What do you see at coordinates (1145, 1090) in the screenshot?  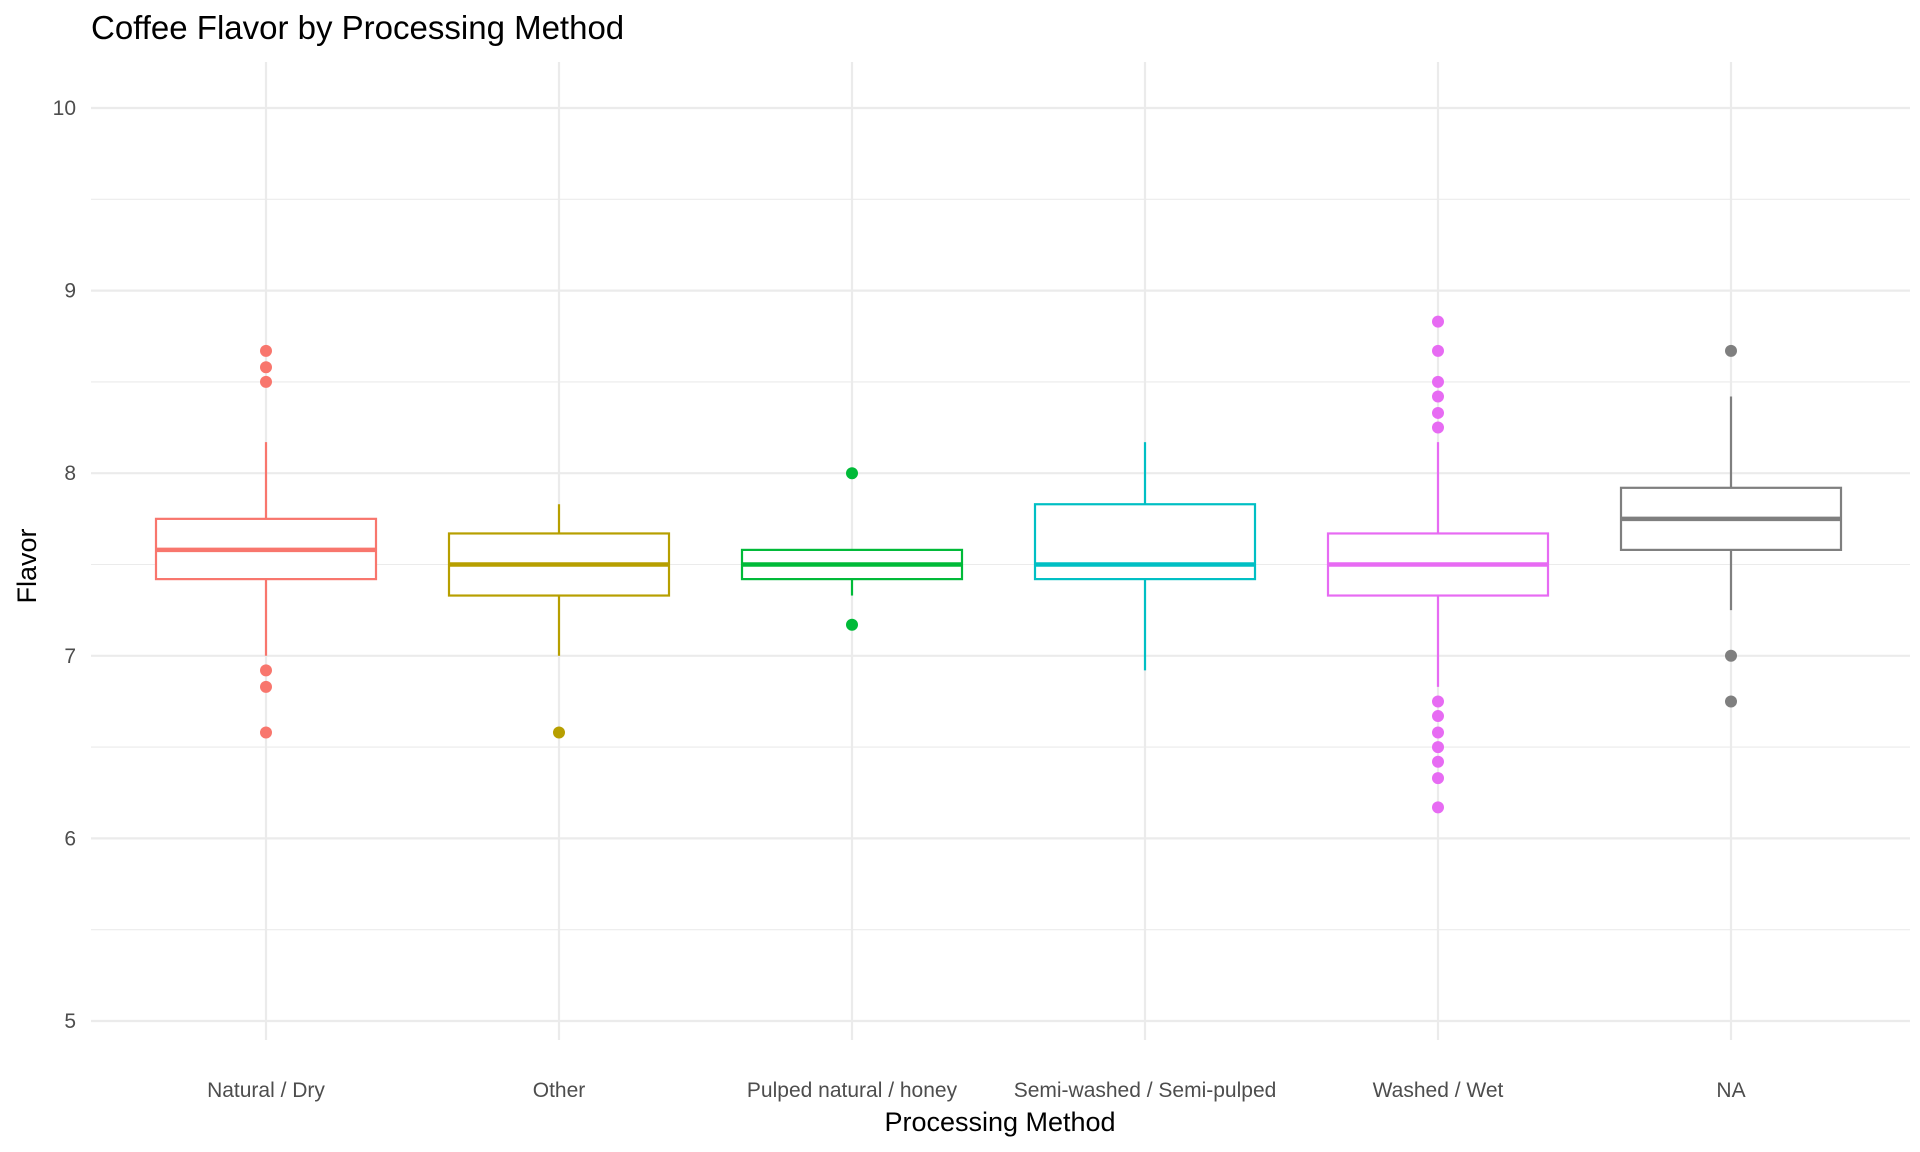 I see `x-tick-label: Semi-washed / Semi-pulped` at bounding box center [1145, 1090].